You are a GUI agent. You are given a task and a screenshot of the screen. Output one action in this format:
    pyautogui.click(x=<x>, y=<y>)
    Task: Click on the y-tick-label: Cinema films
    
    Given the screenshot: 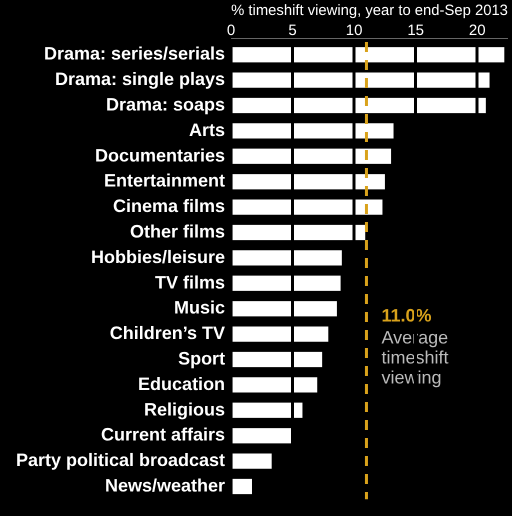 What is the action you would take?
    pyautogui.click(x=169, y=206)
    